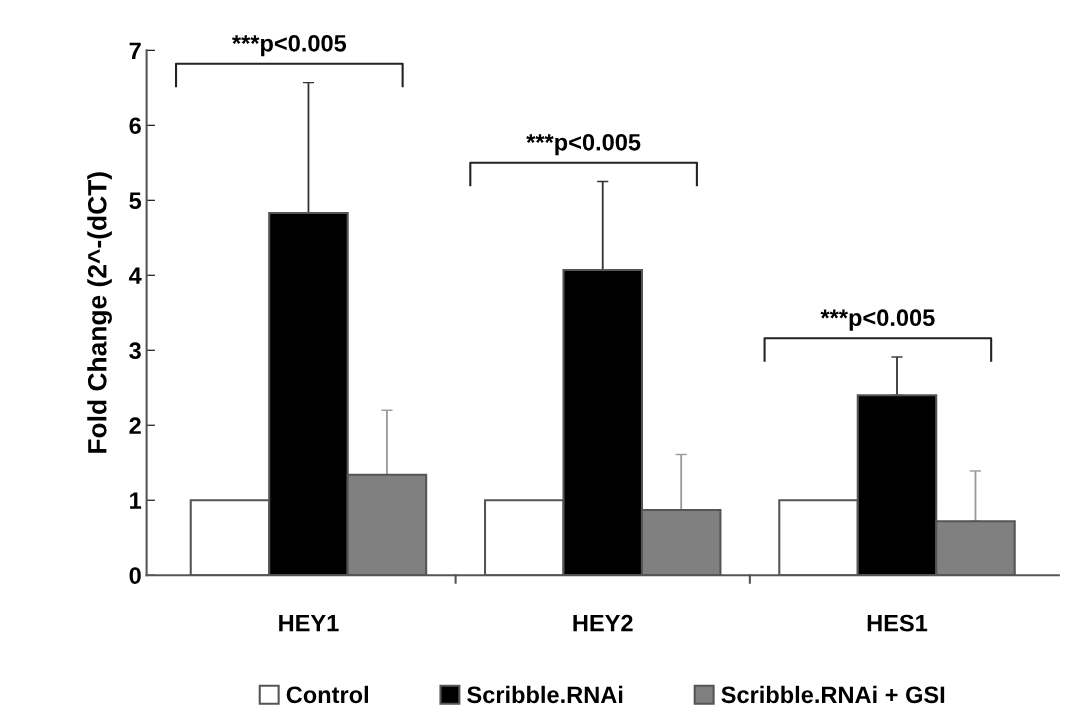  I want to click on y-tick-label: 4, so click(135, 275).